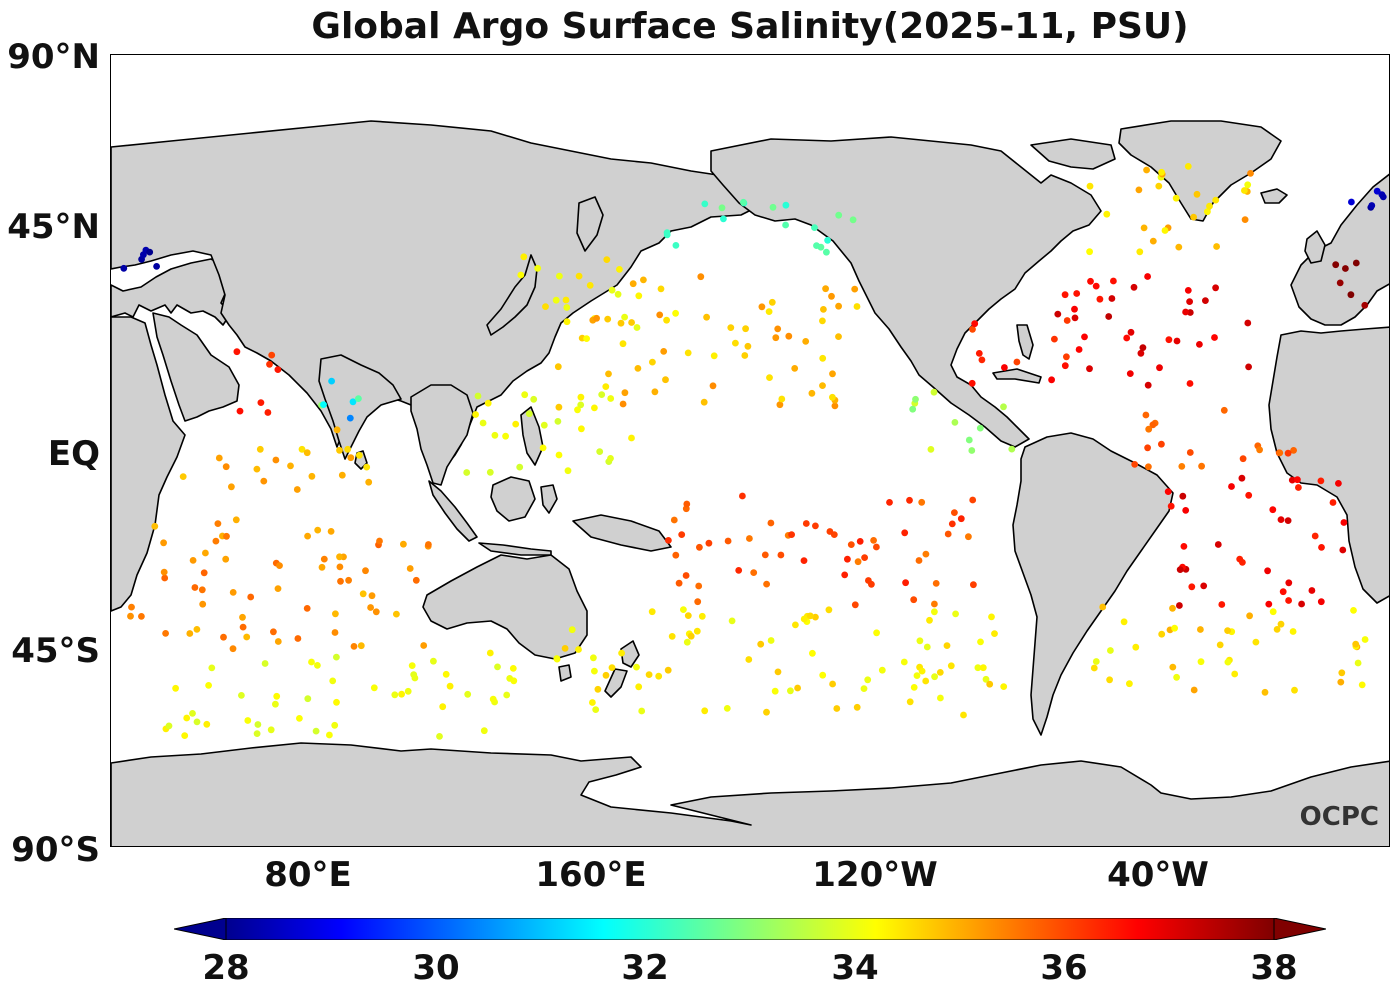 The width and height of the screenshot is (1400, 1001). Describe the element at coordinates (308, 875) in the screenshot. I see `lon-label-80e: 80°E` at that location.